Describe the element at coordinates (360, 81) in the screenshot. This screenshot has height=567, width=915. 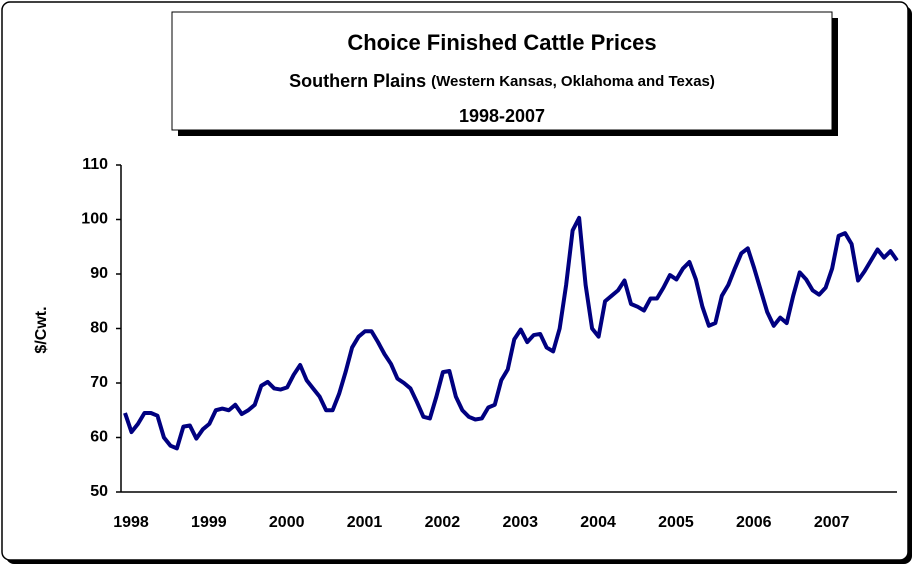
I see `subtitle: Southern Plains` at that location.